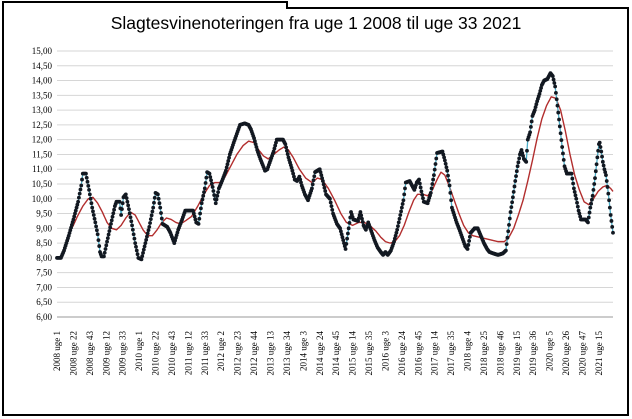 Image resolution: width=632 pixels, height=419 pixels. I want to click on x-tick-label: 2011 uge 33, so click(205, 353).